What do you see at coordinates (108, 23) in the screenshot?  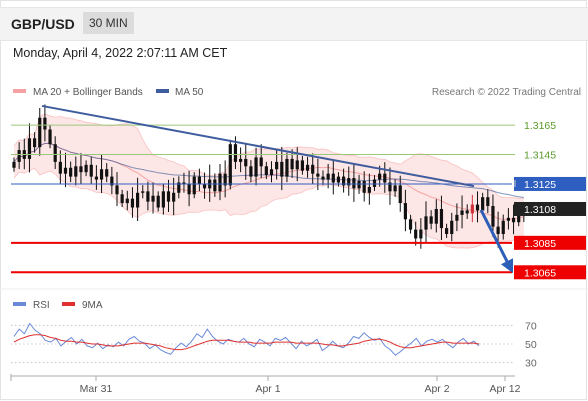 I see `timeframe-button: 30 MIN` at bounding box center [108, 23].